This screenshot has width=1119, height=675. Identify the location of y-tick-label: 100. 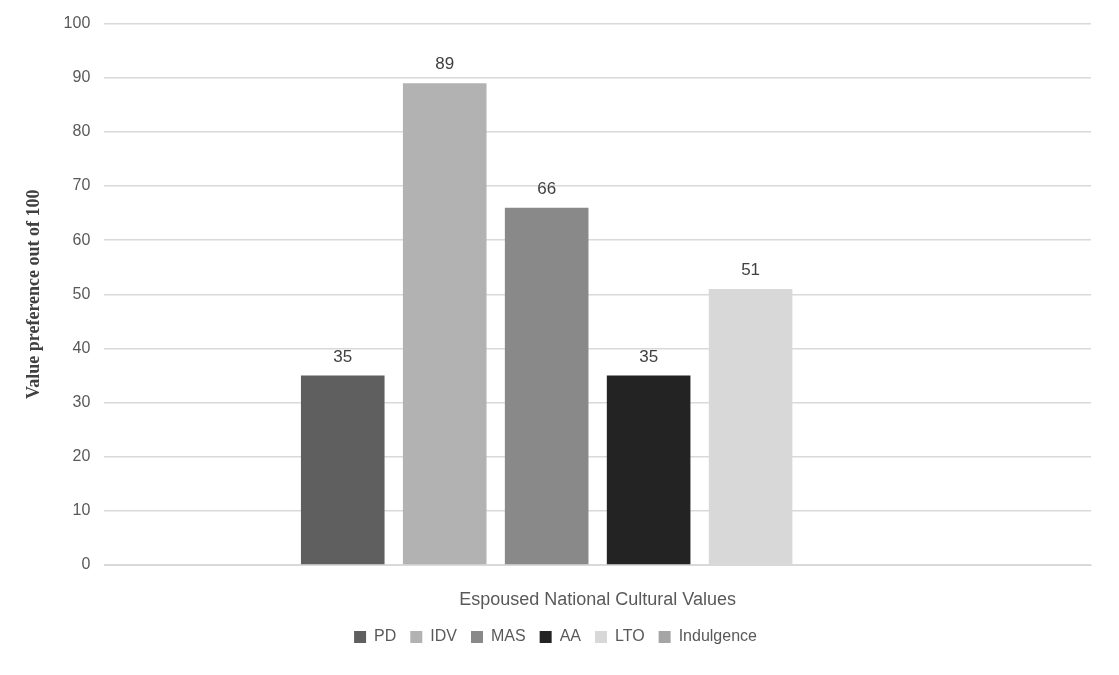
(77, 23).